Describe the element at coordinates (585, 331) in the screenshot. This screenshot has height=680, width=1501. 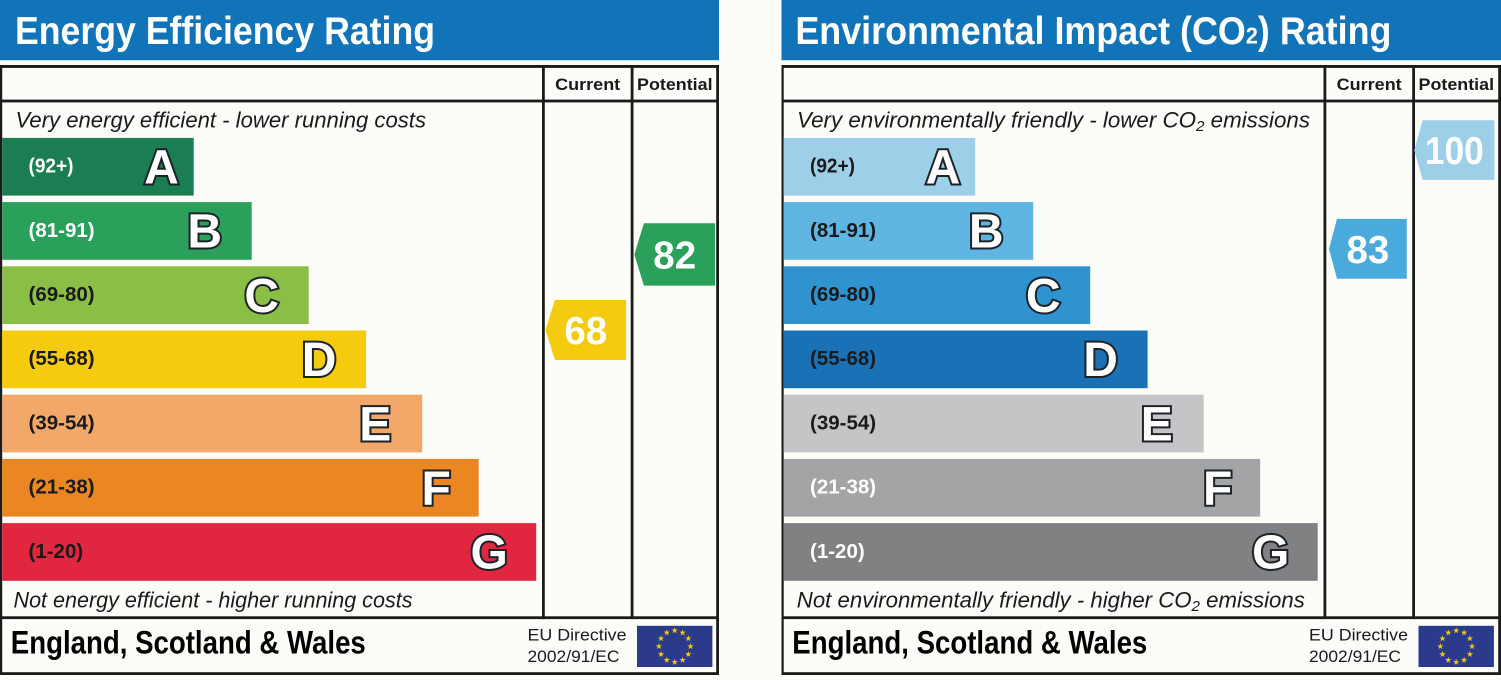
I see `svg-text: 68` at that location.